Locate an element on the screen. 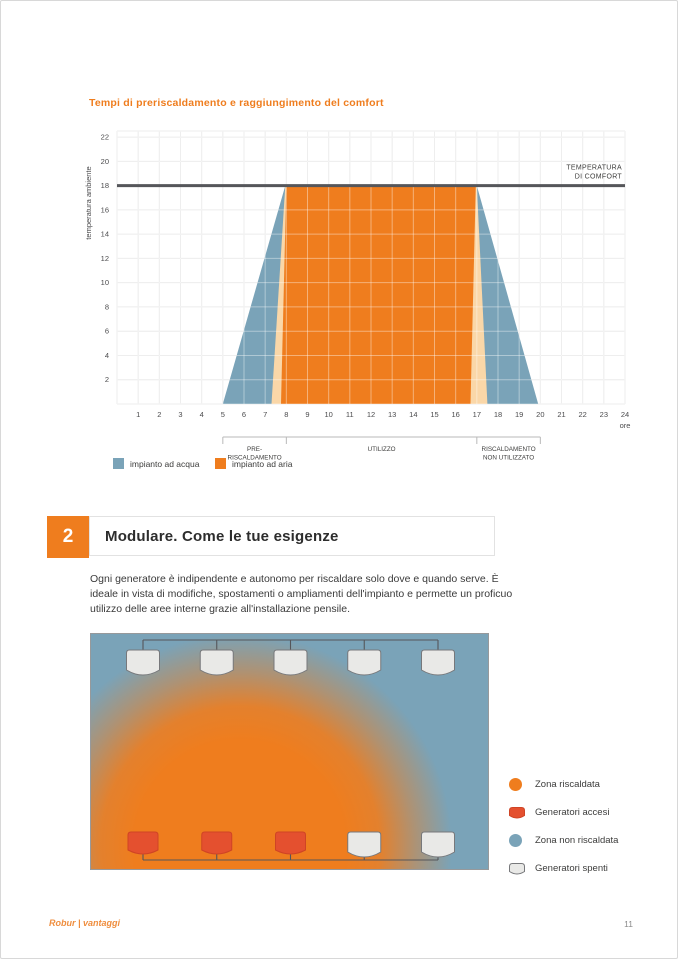 The image size is (678, 959). footer-breadcrumb: Robur | vantaggi is located at coordinates (85, 923).